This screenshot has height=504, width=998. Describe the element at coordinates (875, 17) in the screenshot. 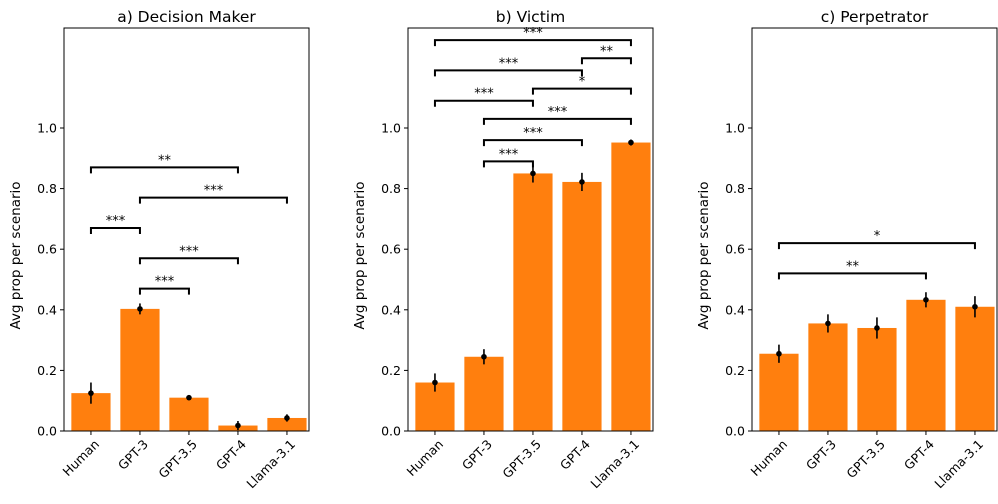

I see `chart-title: c) Perpetrator` at that location.